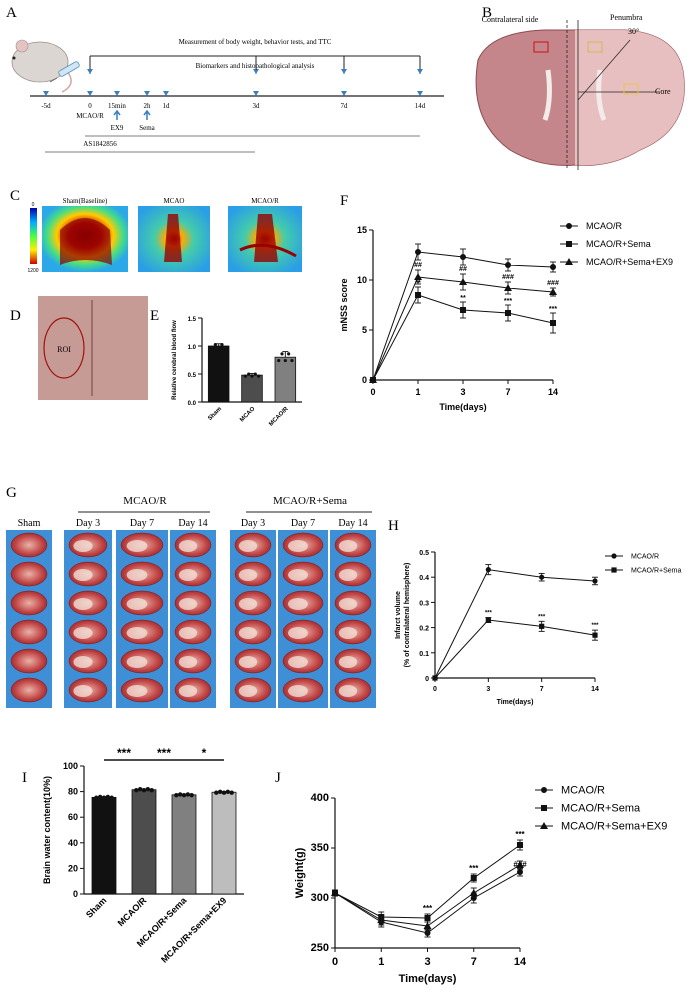 This screenshot has height=1000, width=692. I want to click on ttc-column-label: Sham, so click(29, 523).